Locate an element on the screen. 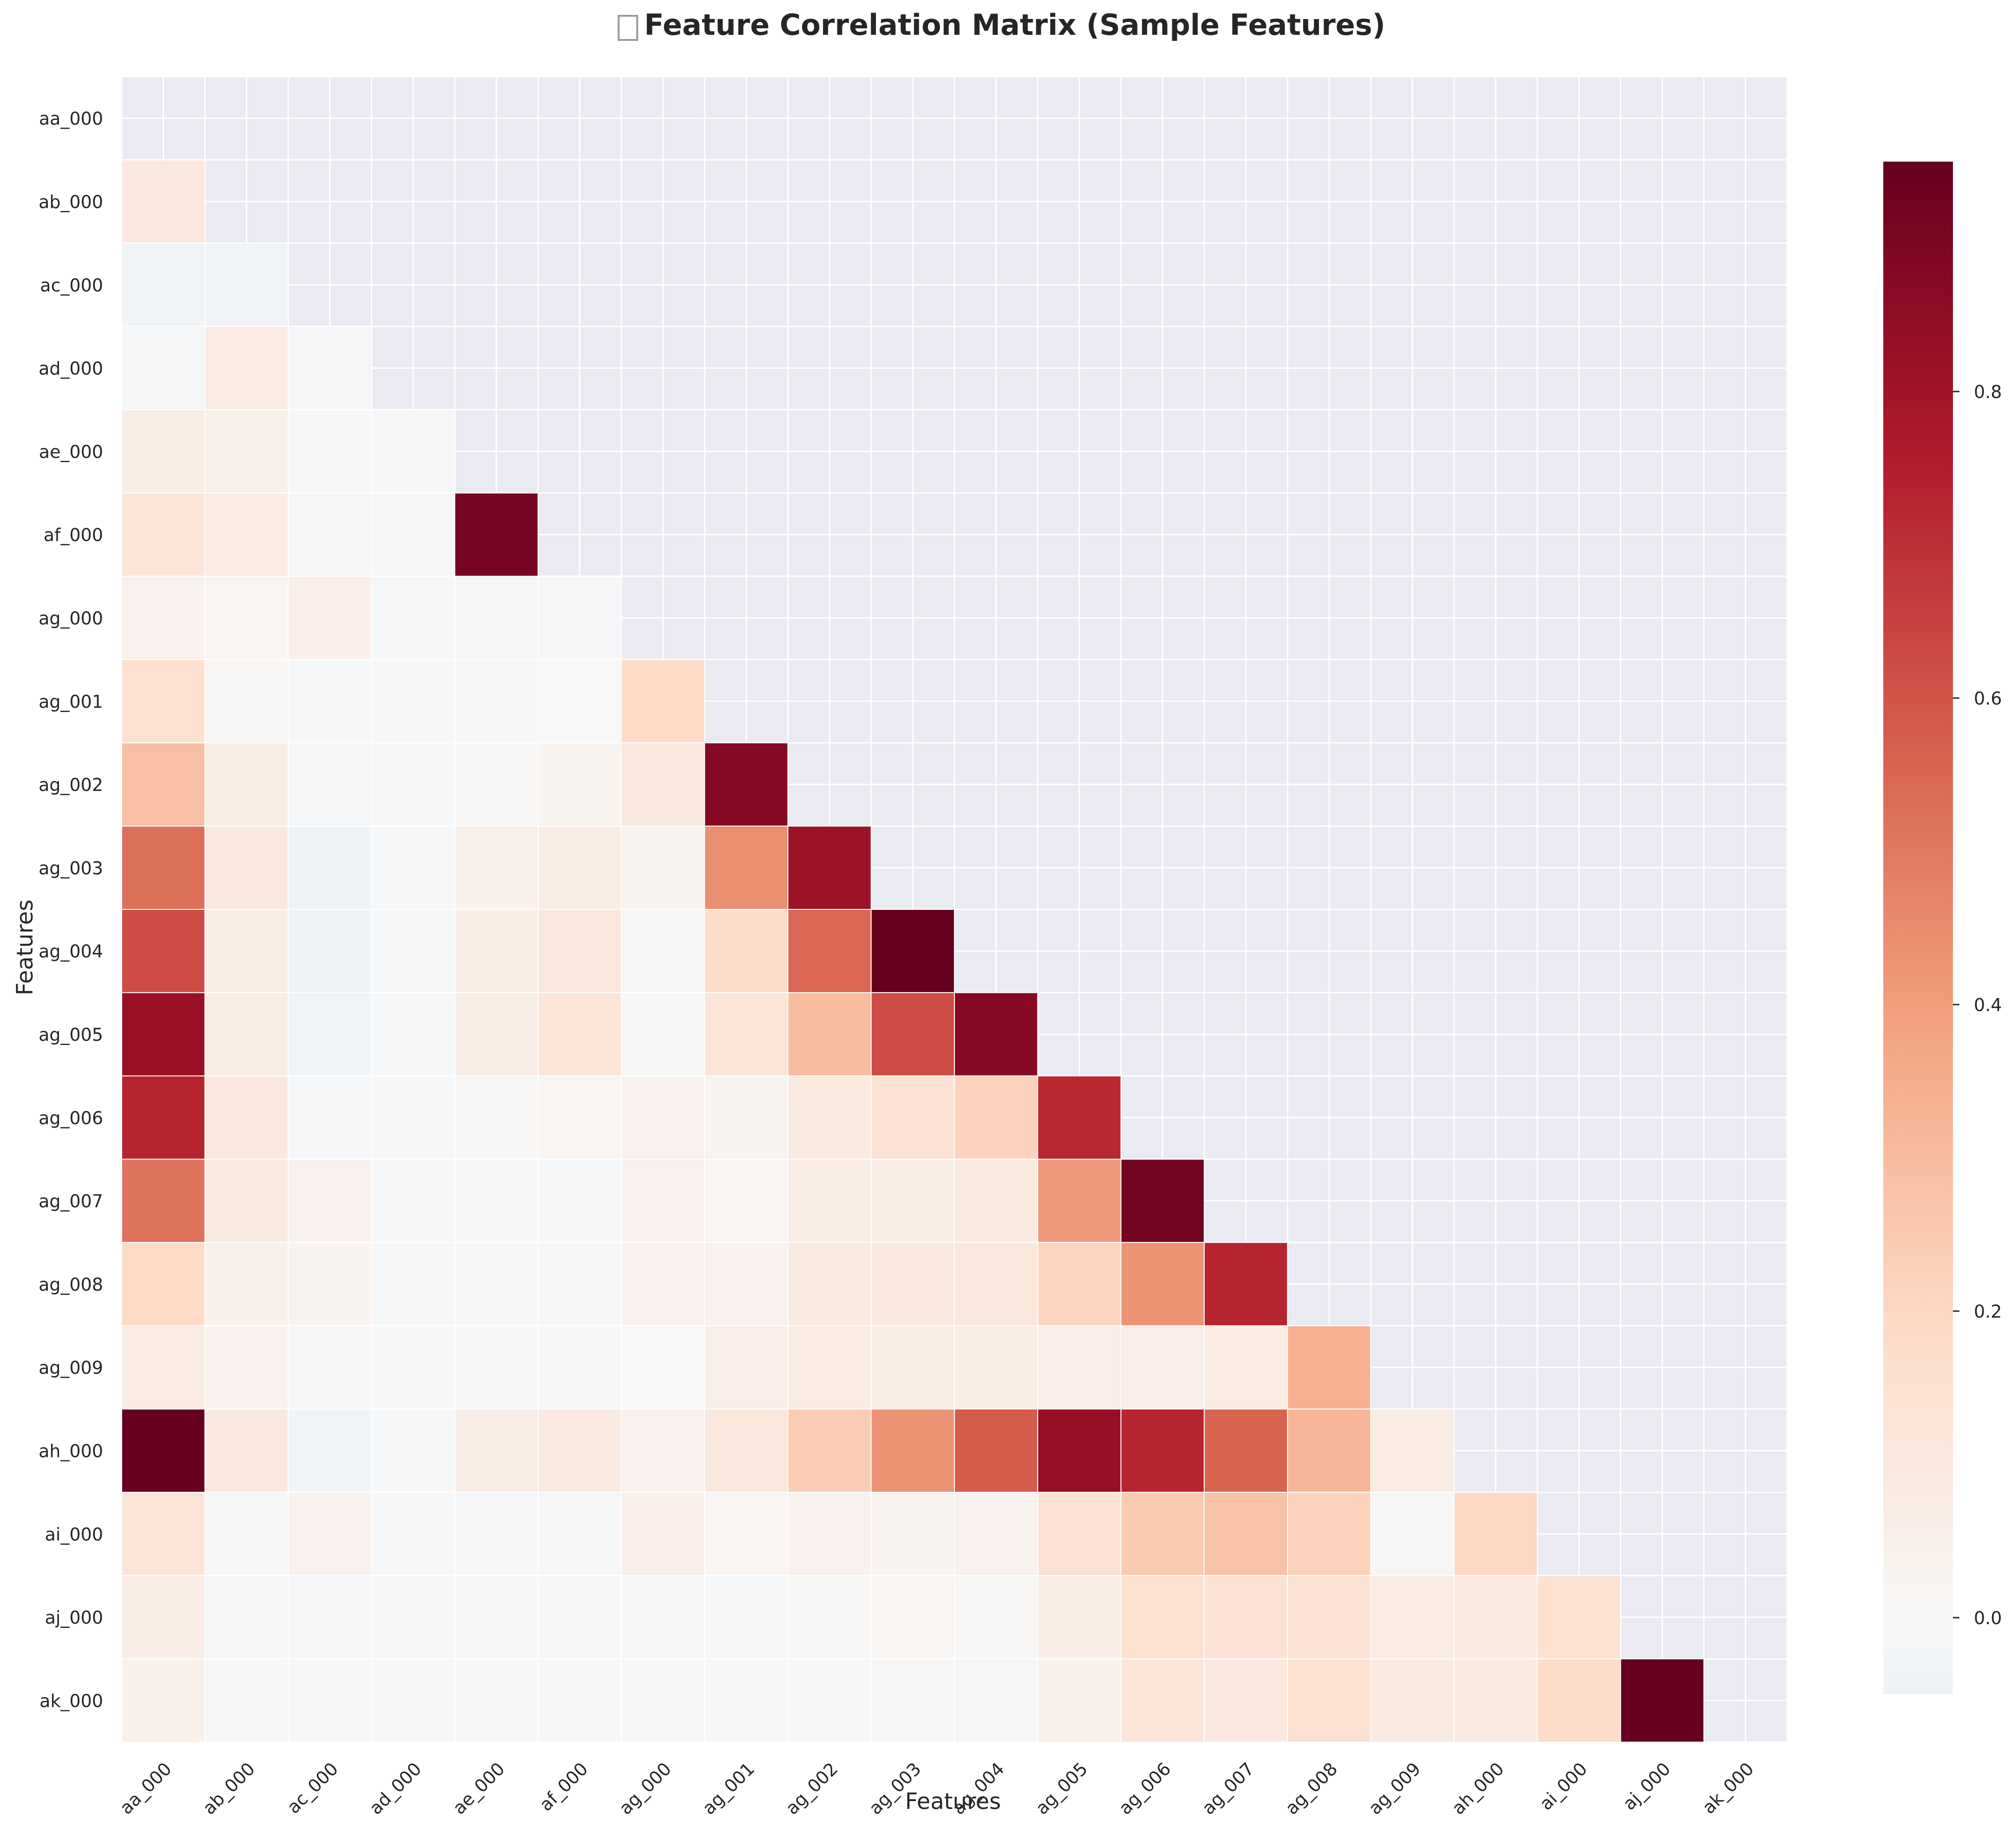 The width and height of the screenshot is (2011, 1848). x-tick-label: ai_000 is located at coordinates (1563, 1786).